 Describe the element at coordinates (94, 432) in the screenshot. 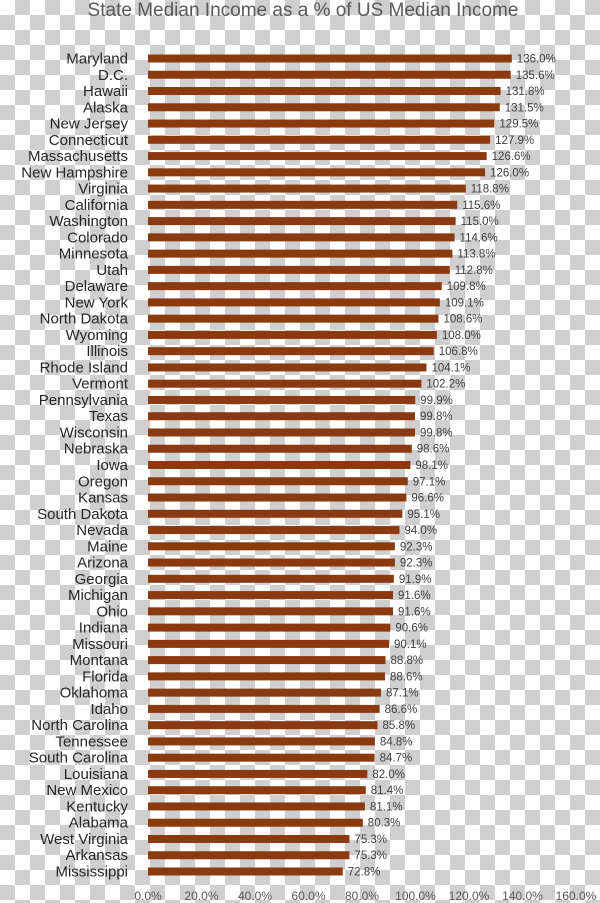

I see `category-label: Wisconsin` at that location.